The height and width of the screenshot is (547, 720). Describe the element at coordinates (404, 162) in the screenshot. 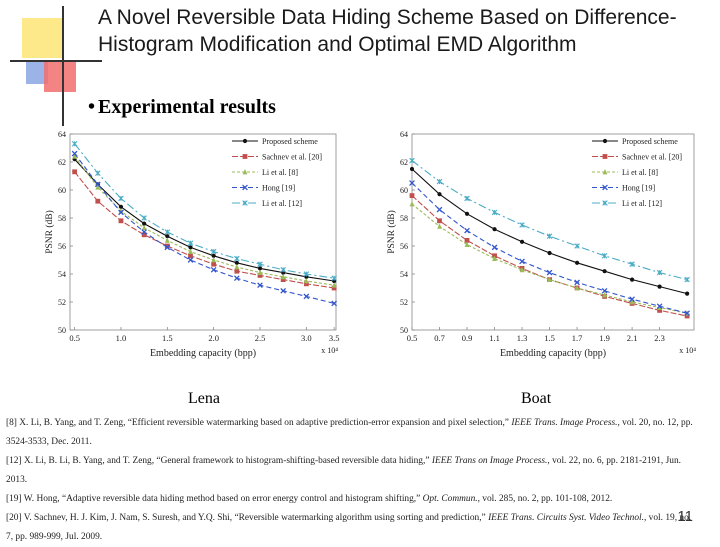

I see `y-tick-label: 62` at that location.